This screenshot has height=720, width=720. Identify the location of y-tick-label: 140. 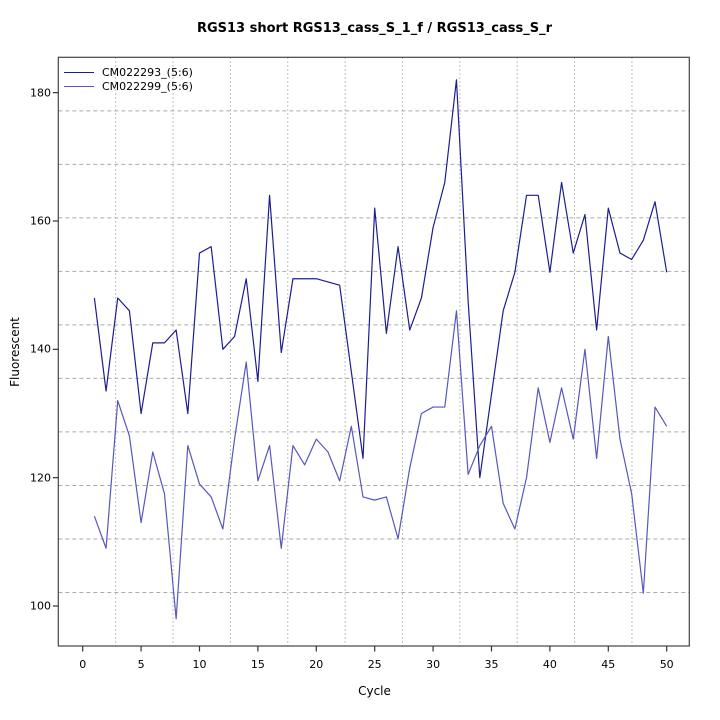
(40, 349).